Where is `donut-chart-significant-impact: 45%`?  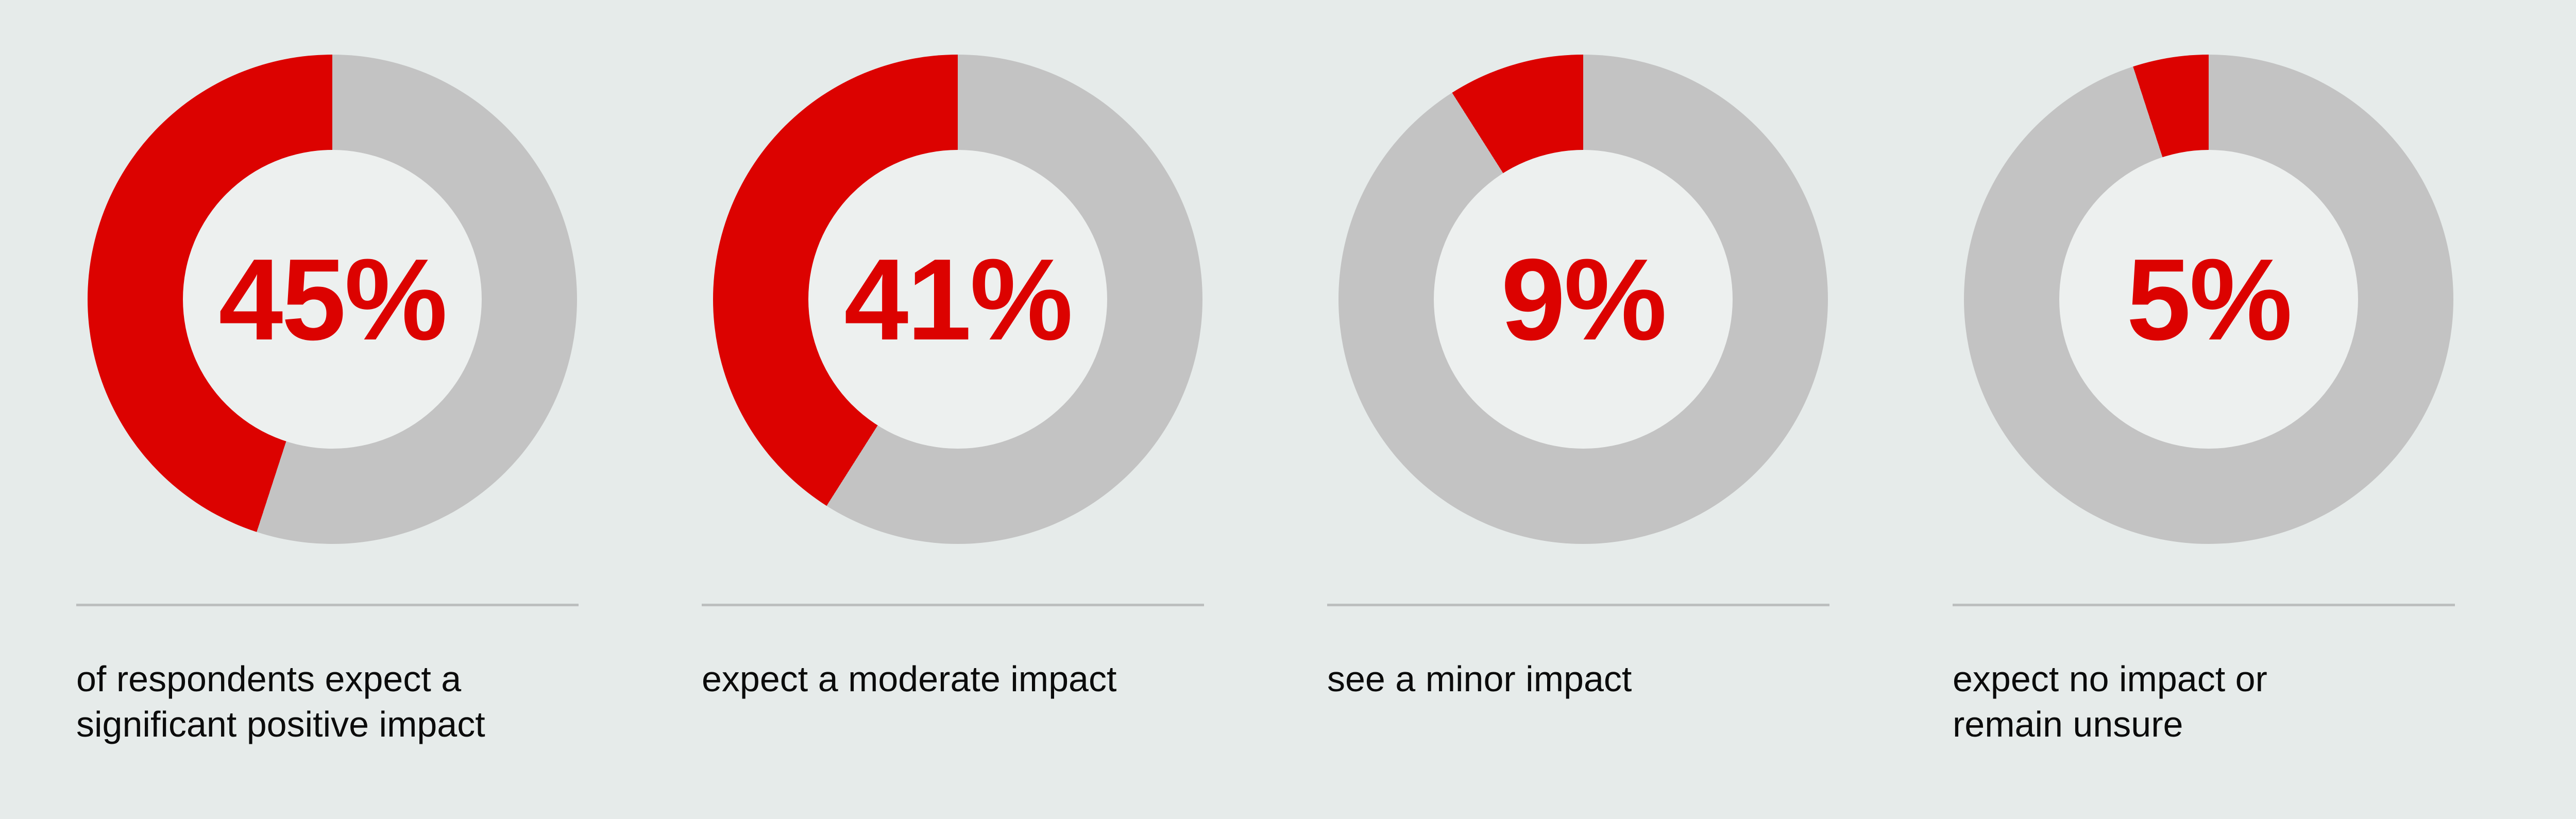
donut-chart-significant-impact: 45% is located at coordinates (332, 299).